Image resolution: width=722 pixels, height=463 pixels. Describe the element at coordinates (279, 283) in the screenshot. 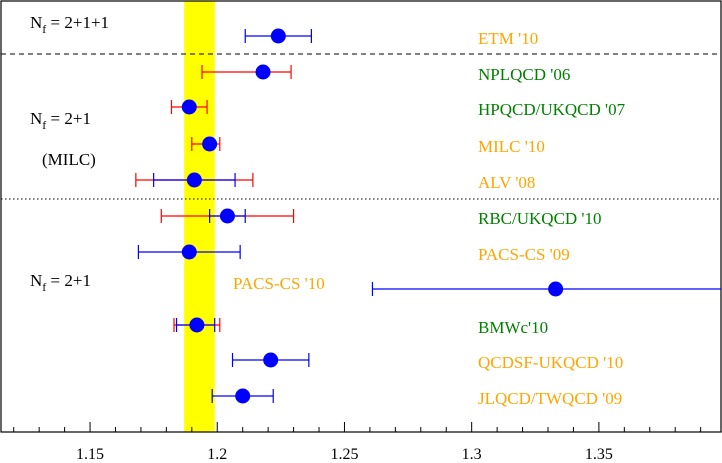

I see `series-label: PACS-CS '10` at that location.